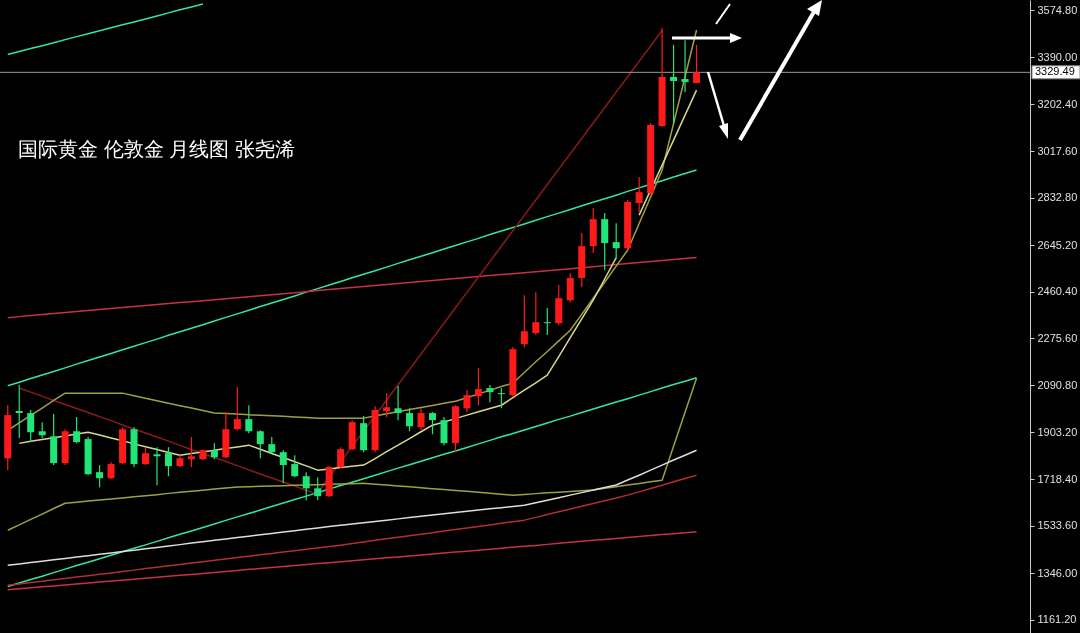 This screenshot has width=1080, height=633. I want to click on y-tick-label: 2275.60, so click(1057, 337).